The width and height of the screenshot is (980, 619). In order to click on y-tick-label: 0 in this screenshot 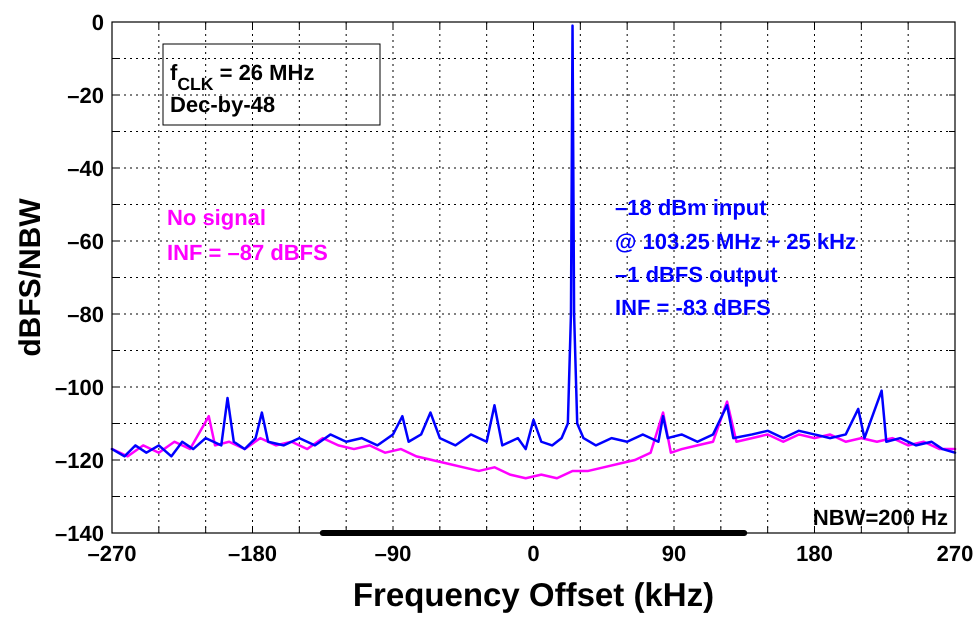, I will do `click(98, 22)`.